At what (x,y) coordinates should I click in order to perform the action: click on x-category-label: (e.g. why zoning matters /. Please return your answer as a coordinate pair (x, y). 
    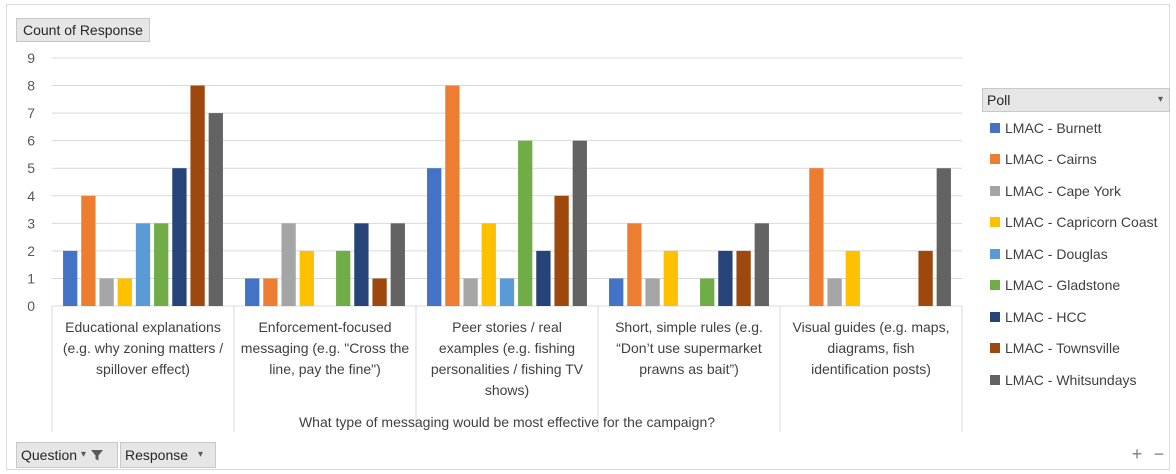
    Looking at the image, I should click on (143, 348).